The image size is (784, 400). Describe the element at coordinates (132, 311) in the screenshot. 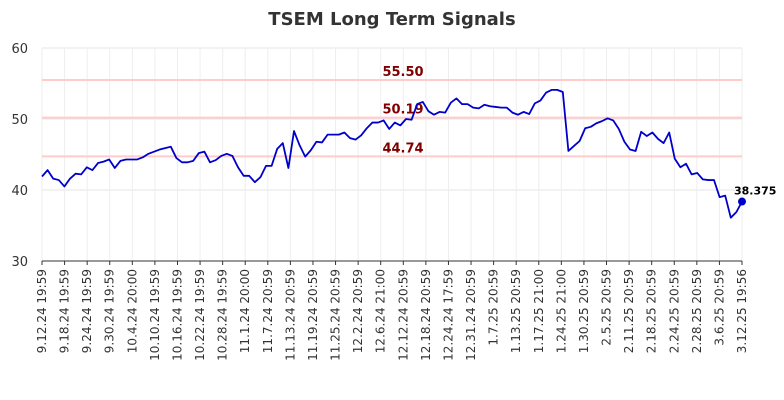

I see `x-tick-label: 10.4.24 20:00` at that location.